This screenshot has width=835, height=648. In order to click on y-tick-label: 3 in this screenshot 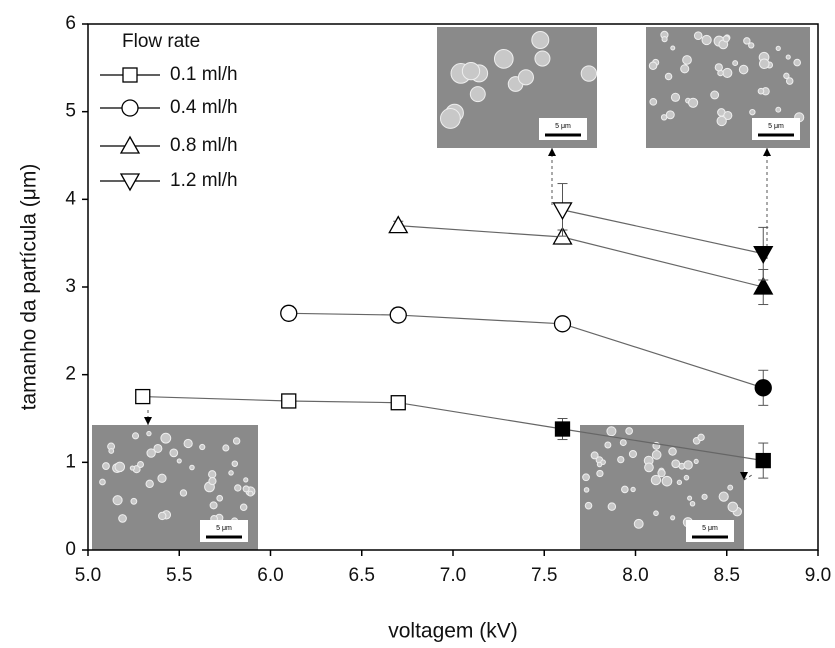, I will do `click(70, 286)`.